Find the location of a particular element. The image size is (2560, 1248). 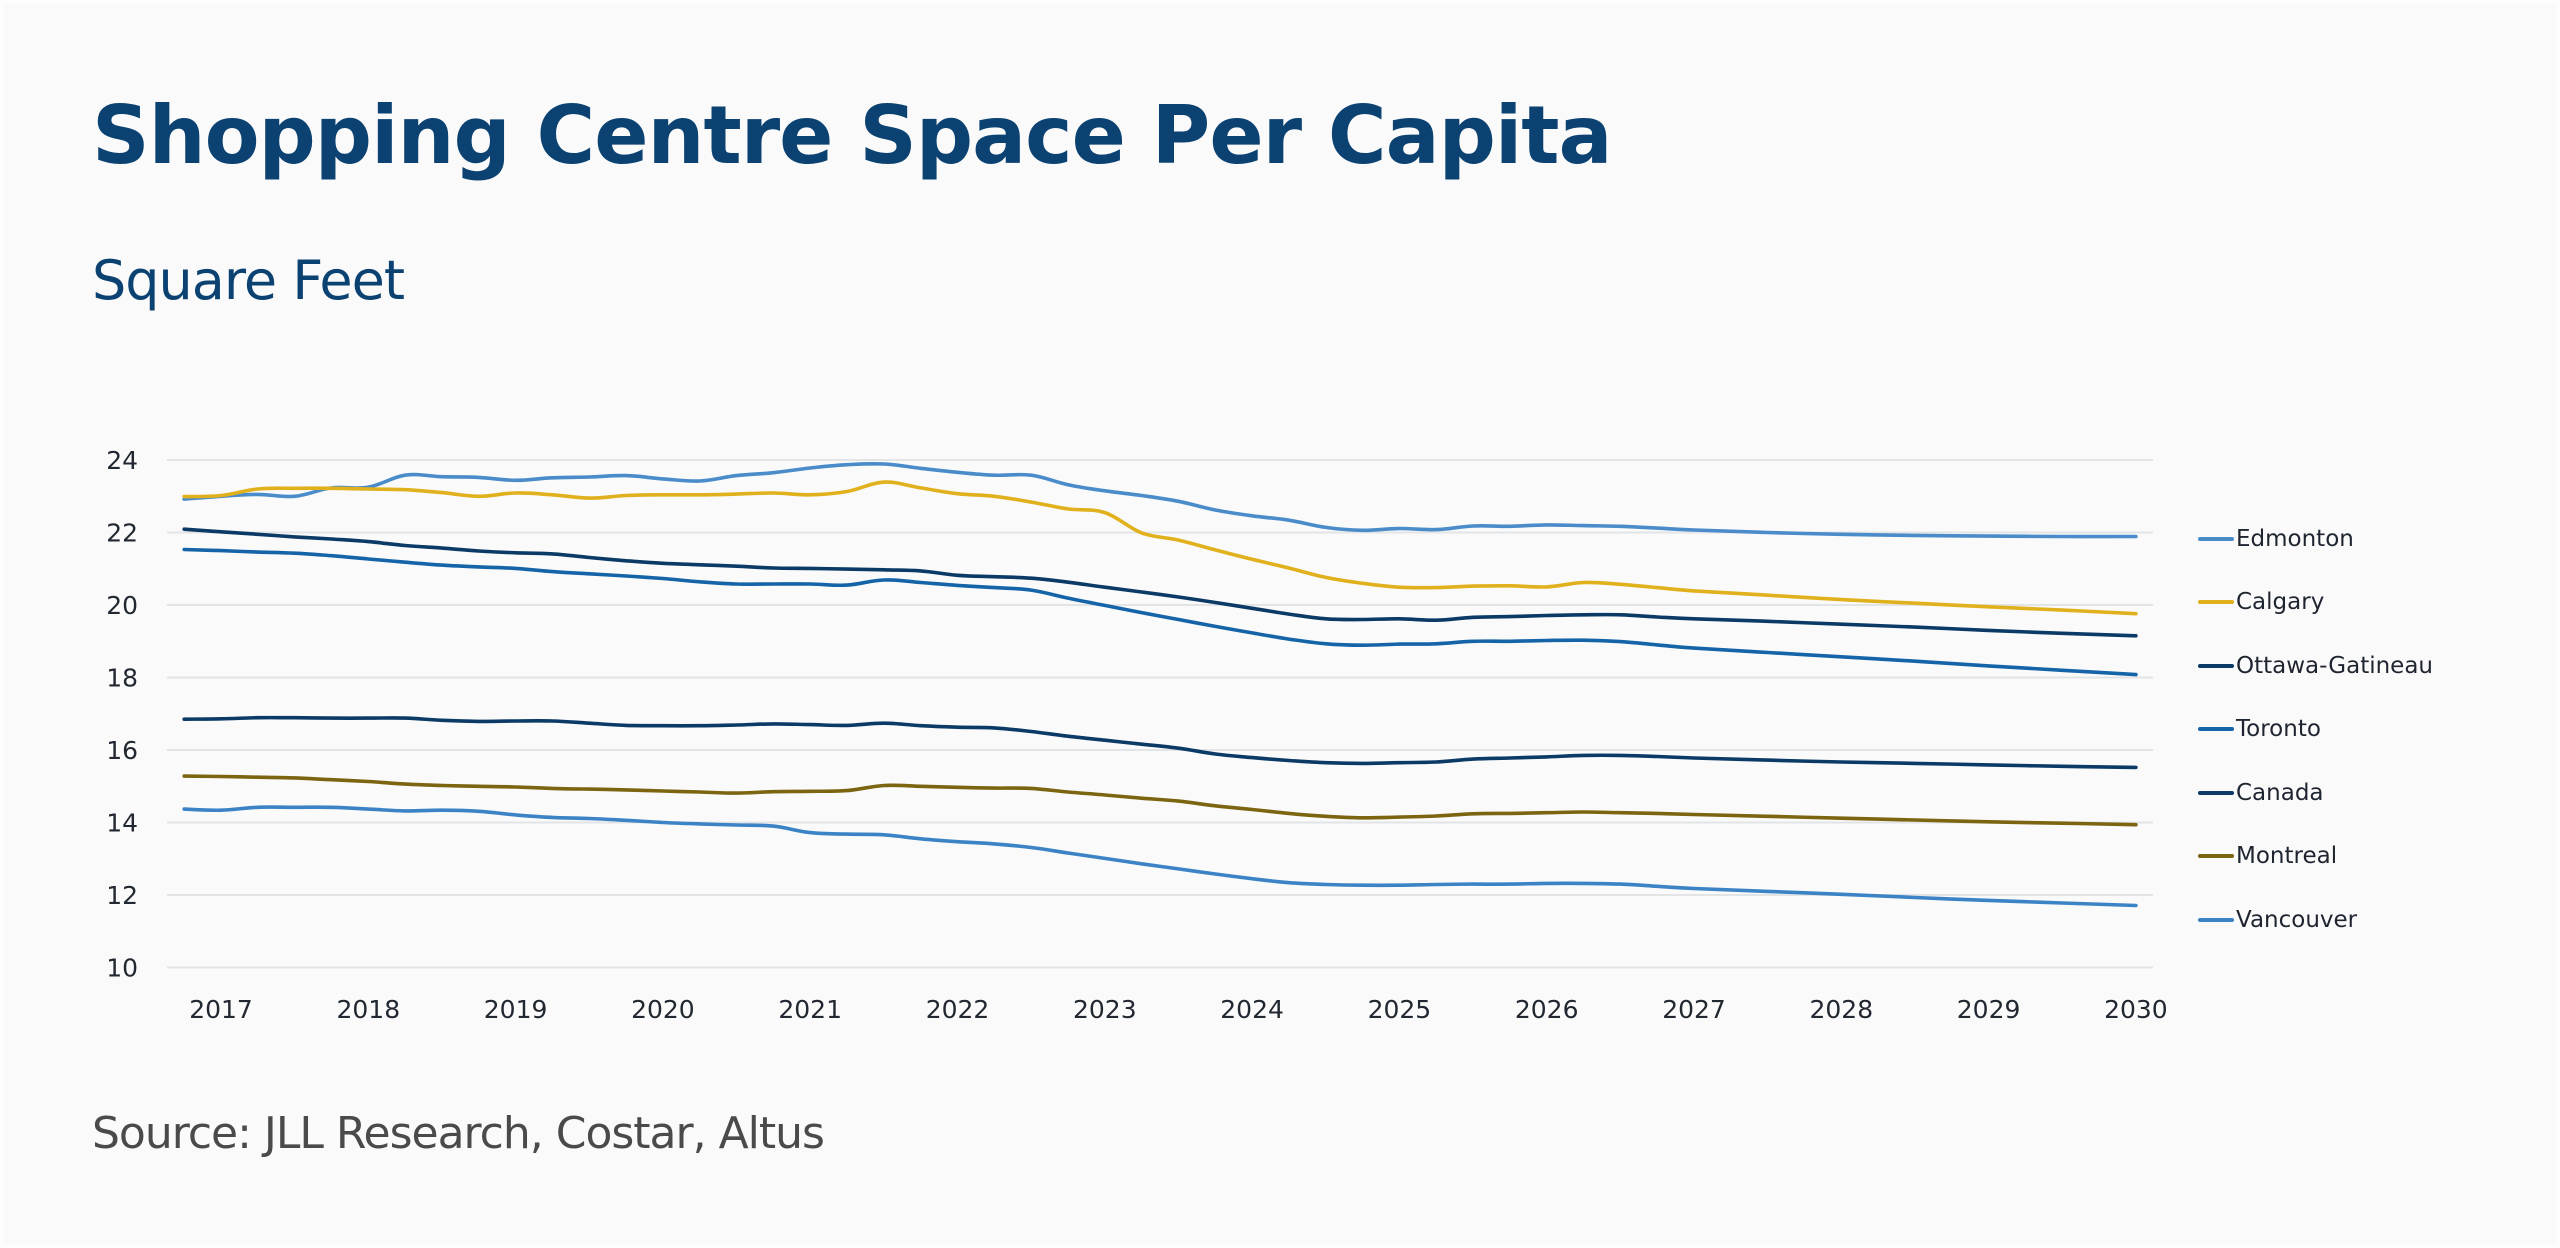

y-tick-label: 16 is located at coordinates (122, 750).